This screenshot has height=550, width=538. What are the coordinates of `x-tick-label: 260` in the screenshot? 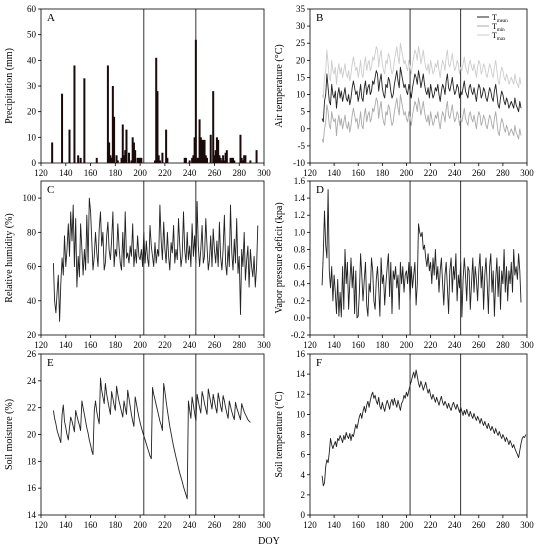 It's located at (479, 173).